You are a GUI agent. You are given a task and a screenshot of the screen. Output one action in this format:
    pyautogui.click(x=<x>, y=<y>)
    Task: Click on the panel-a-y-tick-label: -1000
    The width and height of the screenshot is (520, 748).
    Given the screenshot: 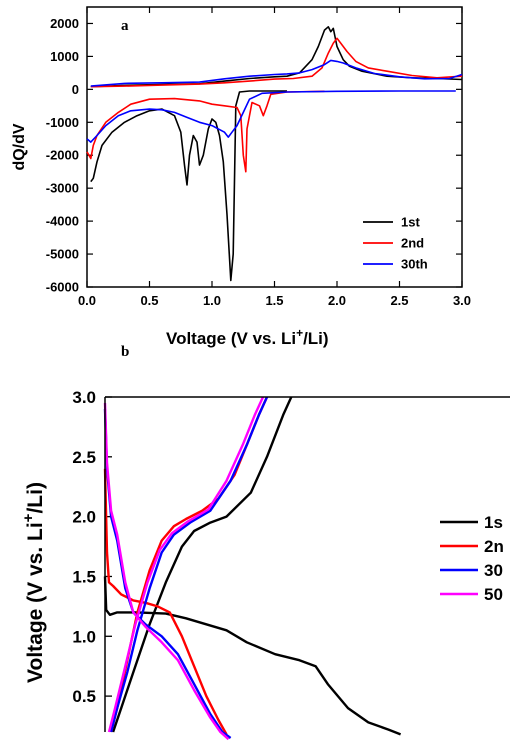 What is the action you would take?
    pyautogui.click(x=62, y=122)
    